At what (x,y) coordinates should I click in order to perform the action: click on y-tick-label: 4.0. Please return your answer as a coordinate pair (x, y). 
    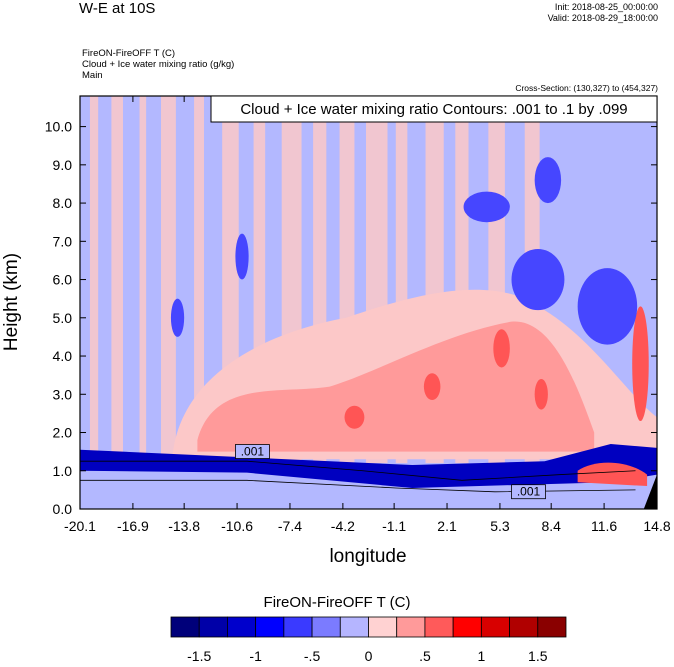
    Looking at the image, I should click on (63, 356).